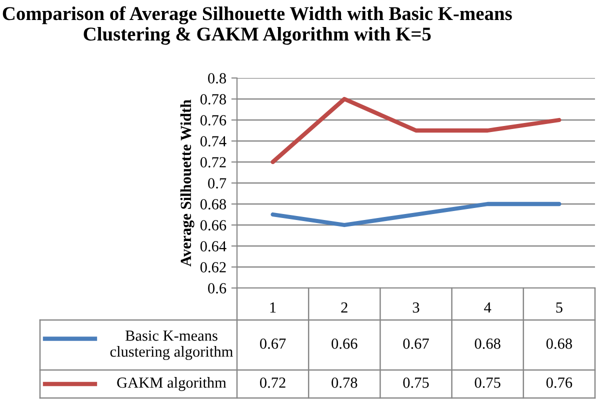 This screenshot has width=598, height=418. I want to click on y-tick-label: 0.66, so click(213, 225).